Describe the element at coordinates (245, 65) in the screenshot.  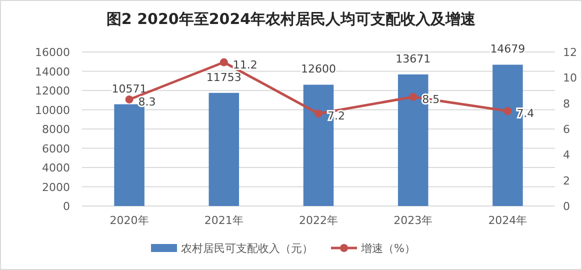
I see `data-label: 11.2` at that location.